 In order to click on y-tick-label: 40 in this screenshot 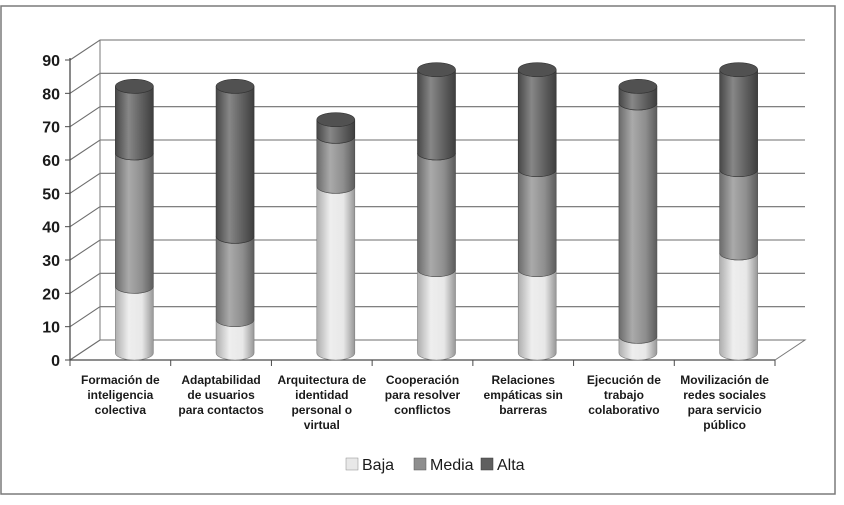, I will do `click(51, 228)`.